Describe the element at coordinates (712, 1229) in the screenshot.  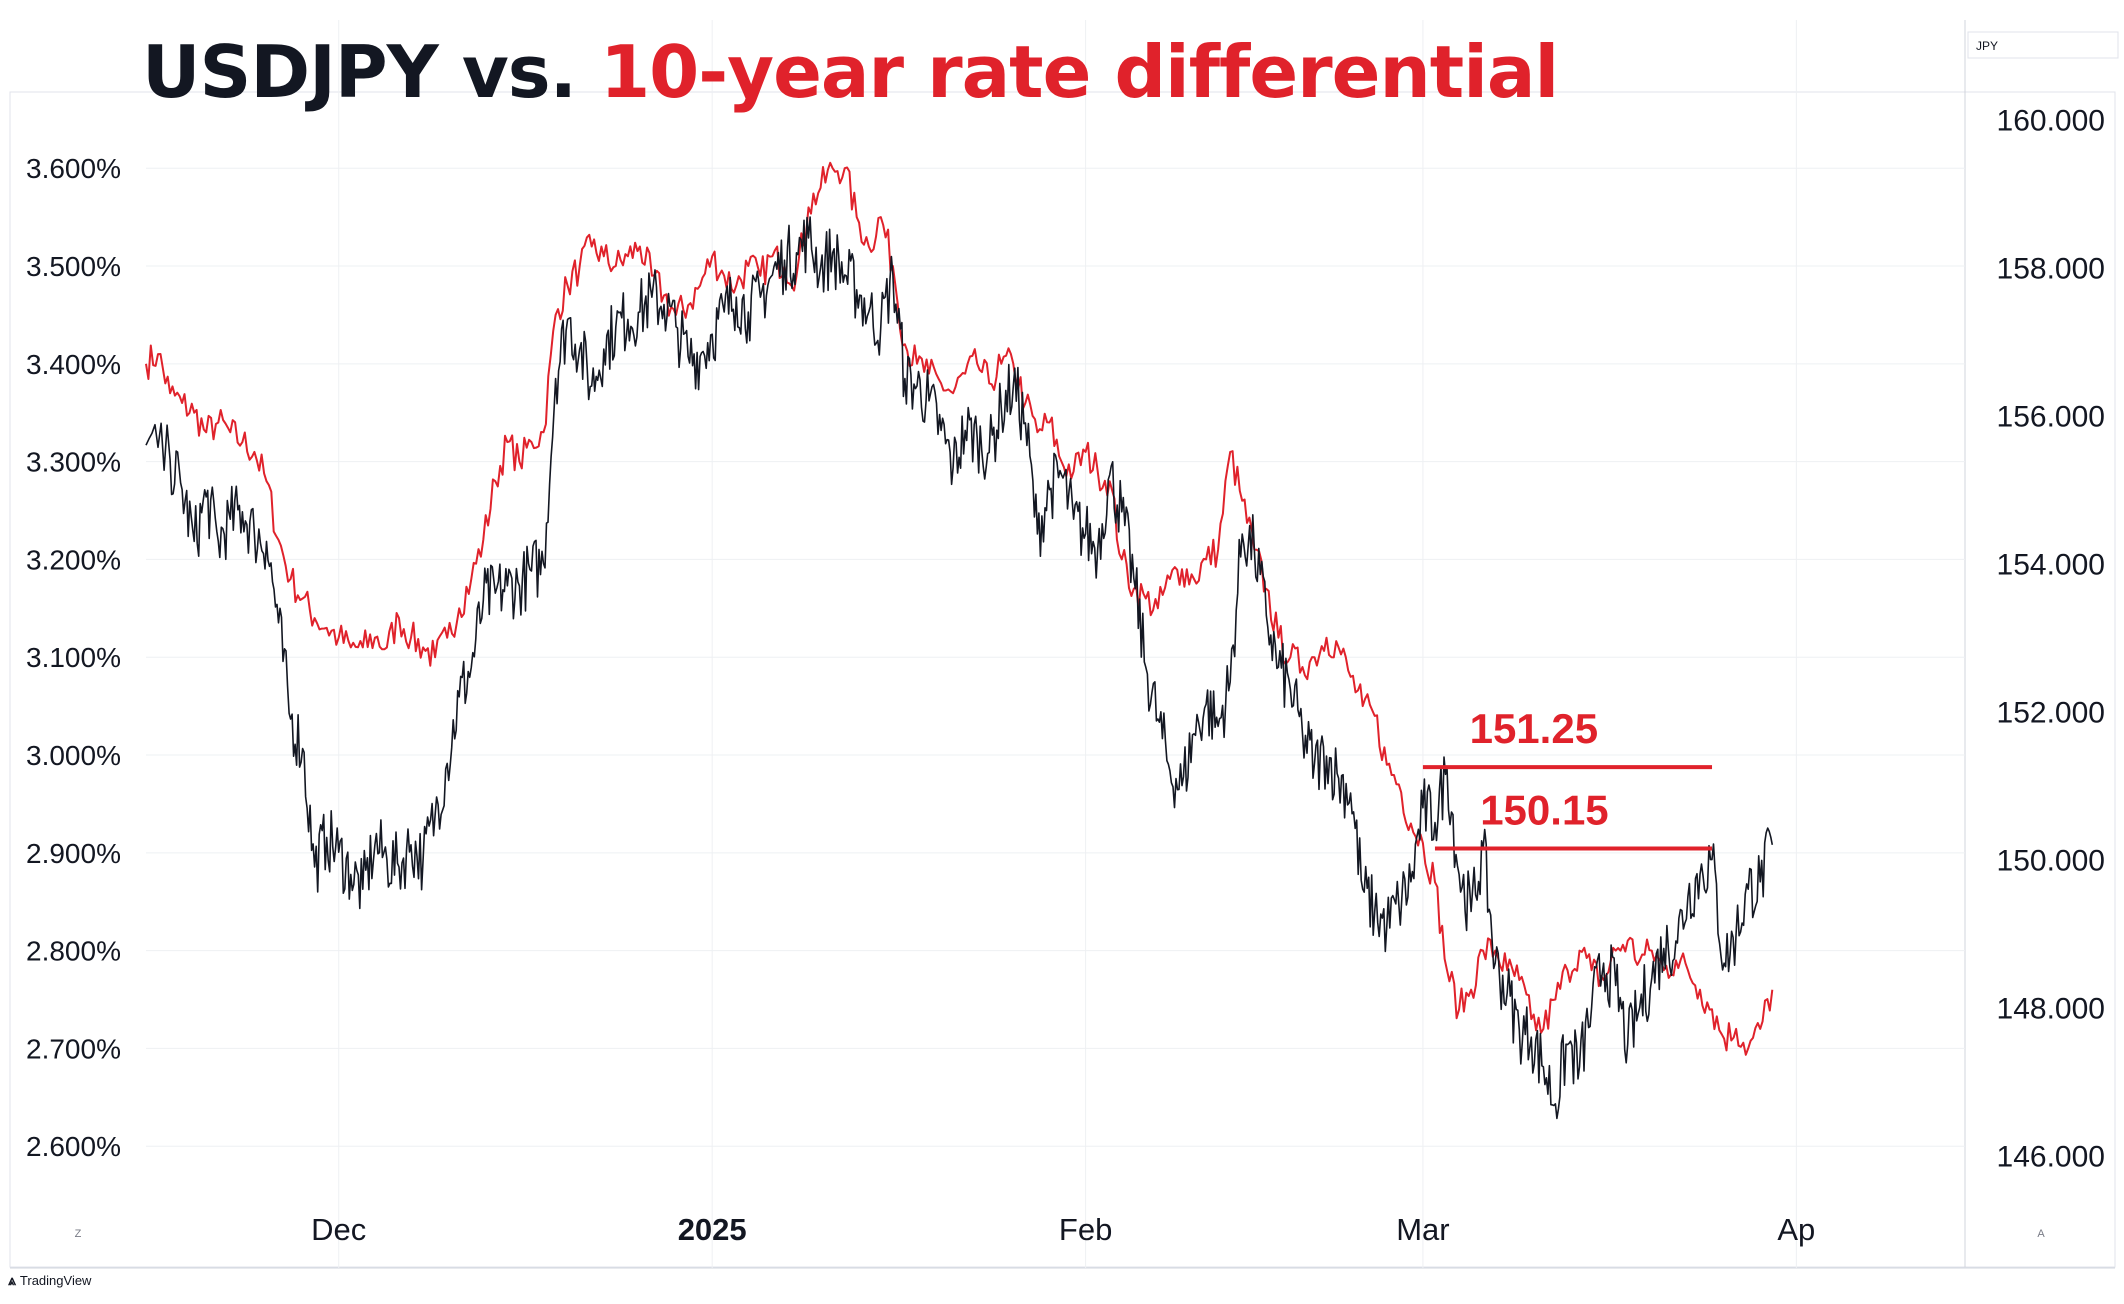
I see `x-axis-tick-label: 2025` at that location.